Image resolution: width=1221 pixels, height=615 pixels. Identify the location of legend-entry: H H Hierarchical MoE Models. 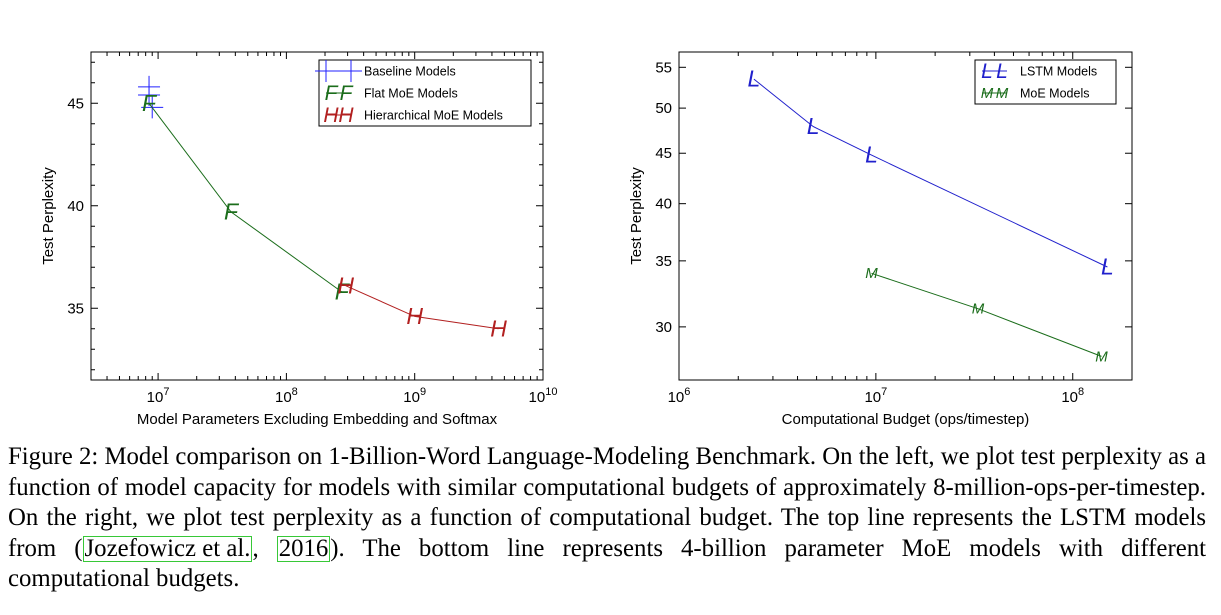
(413, 115).